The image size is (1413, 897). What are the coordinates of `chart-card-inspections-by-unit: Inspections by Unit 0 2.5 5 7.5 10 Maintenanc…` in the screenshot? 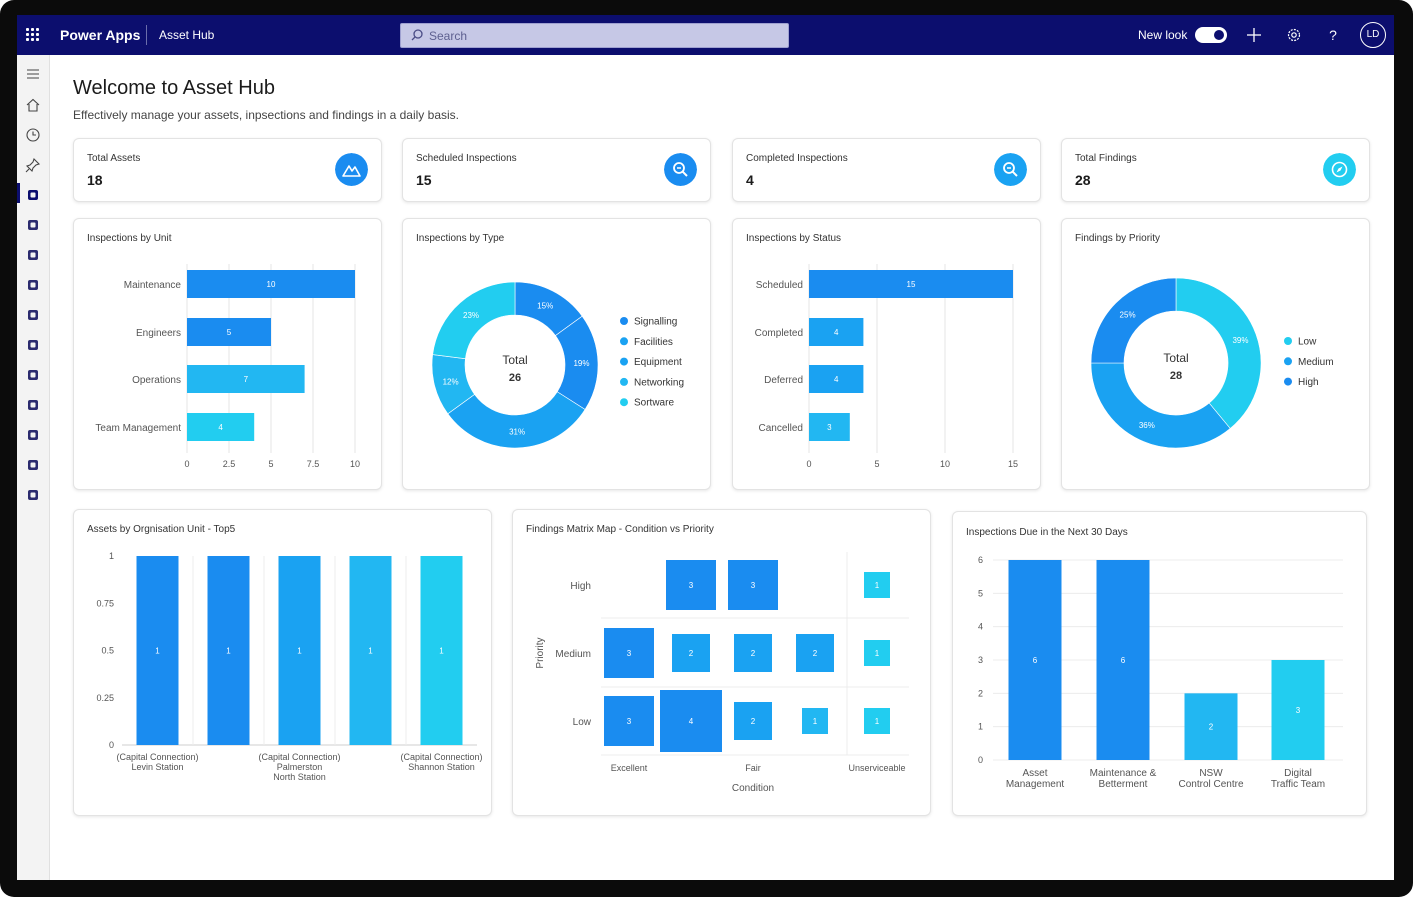 It's located at (227, 354).